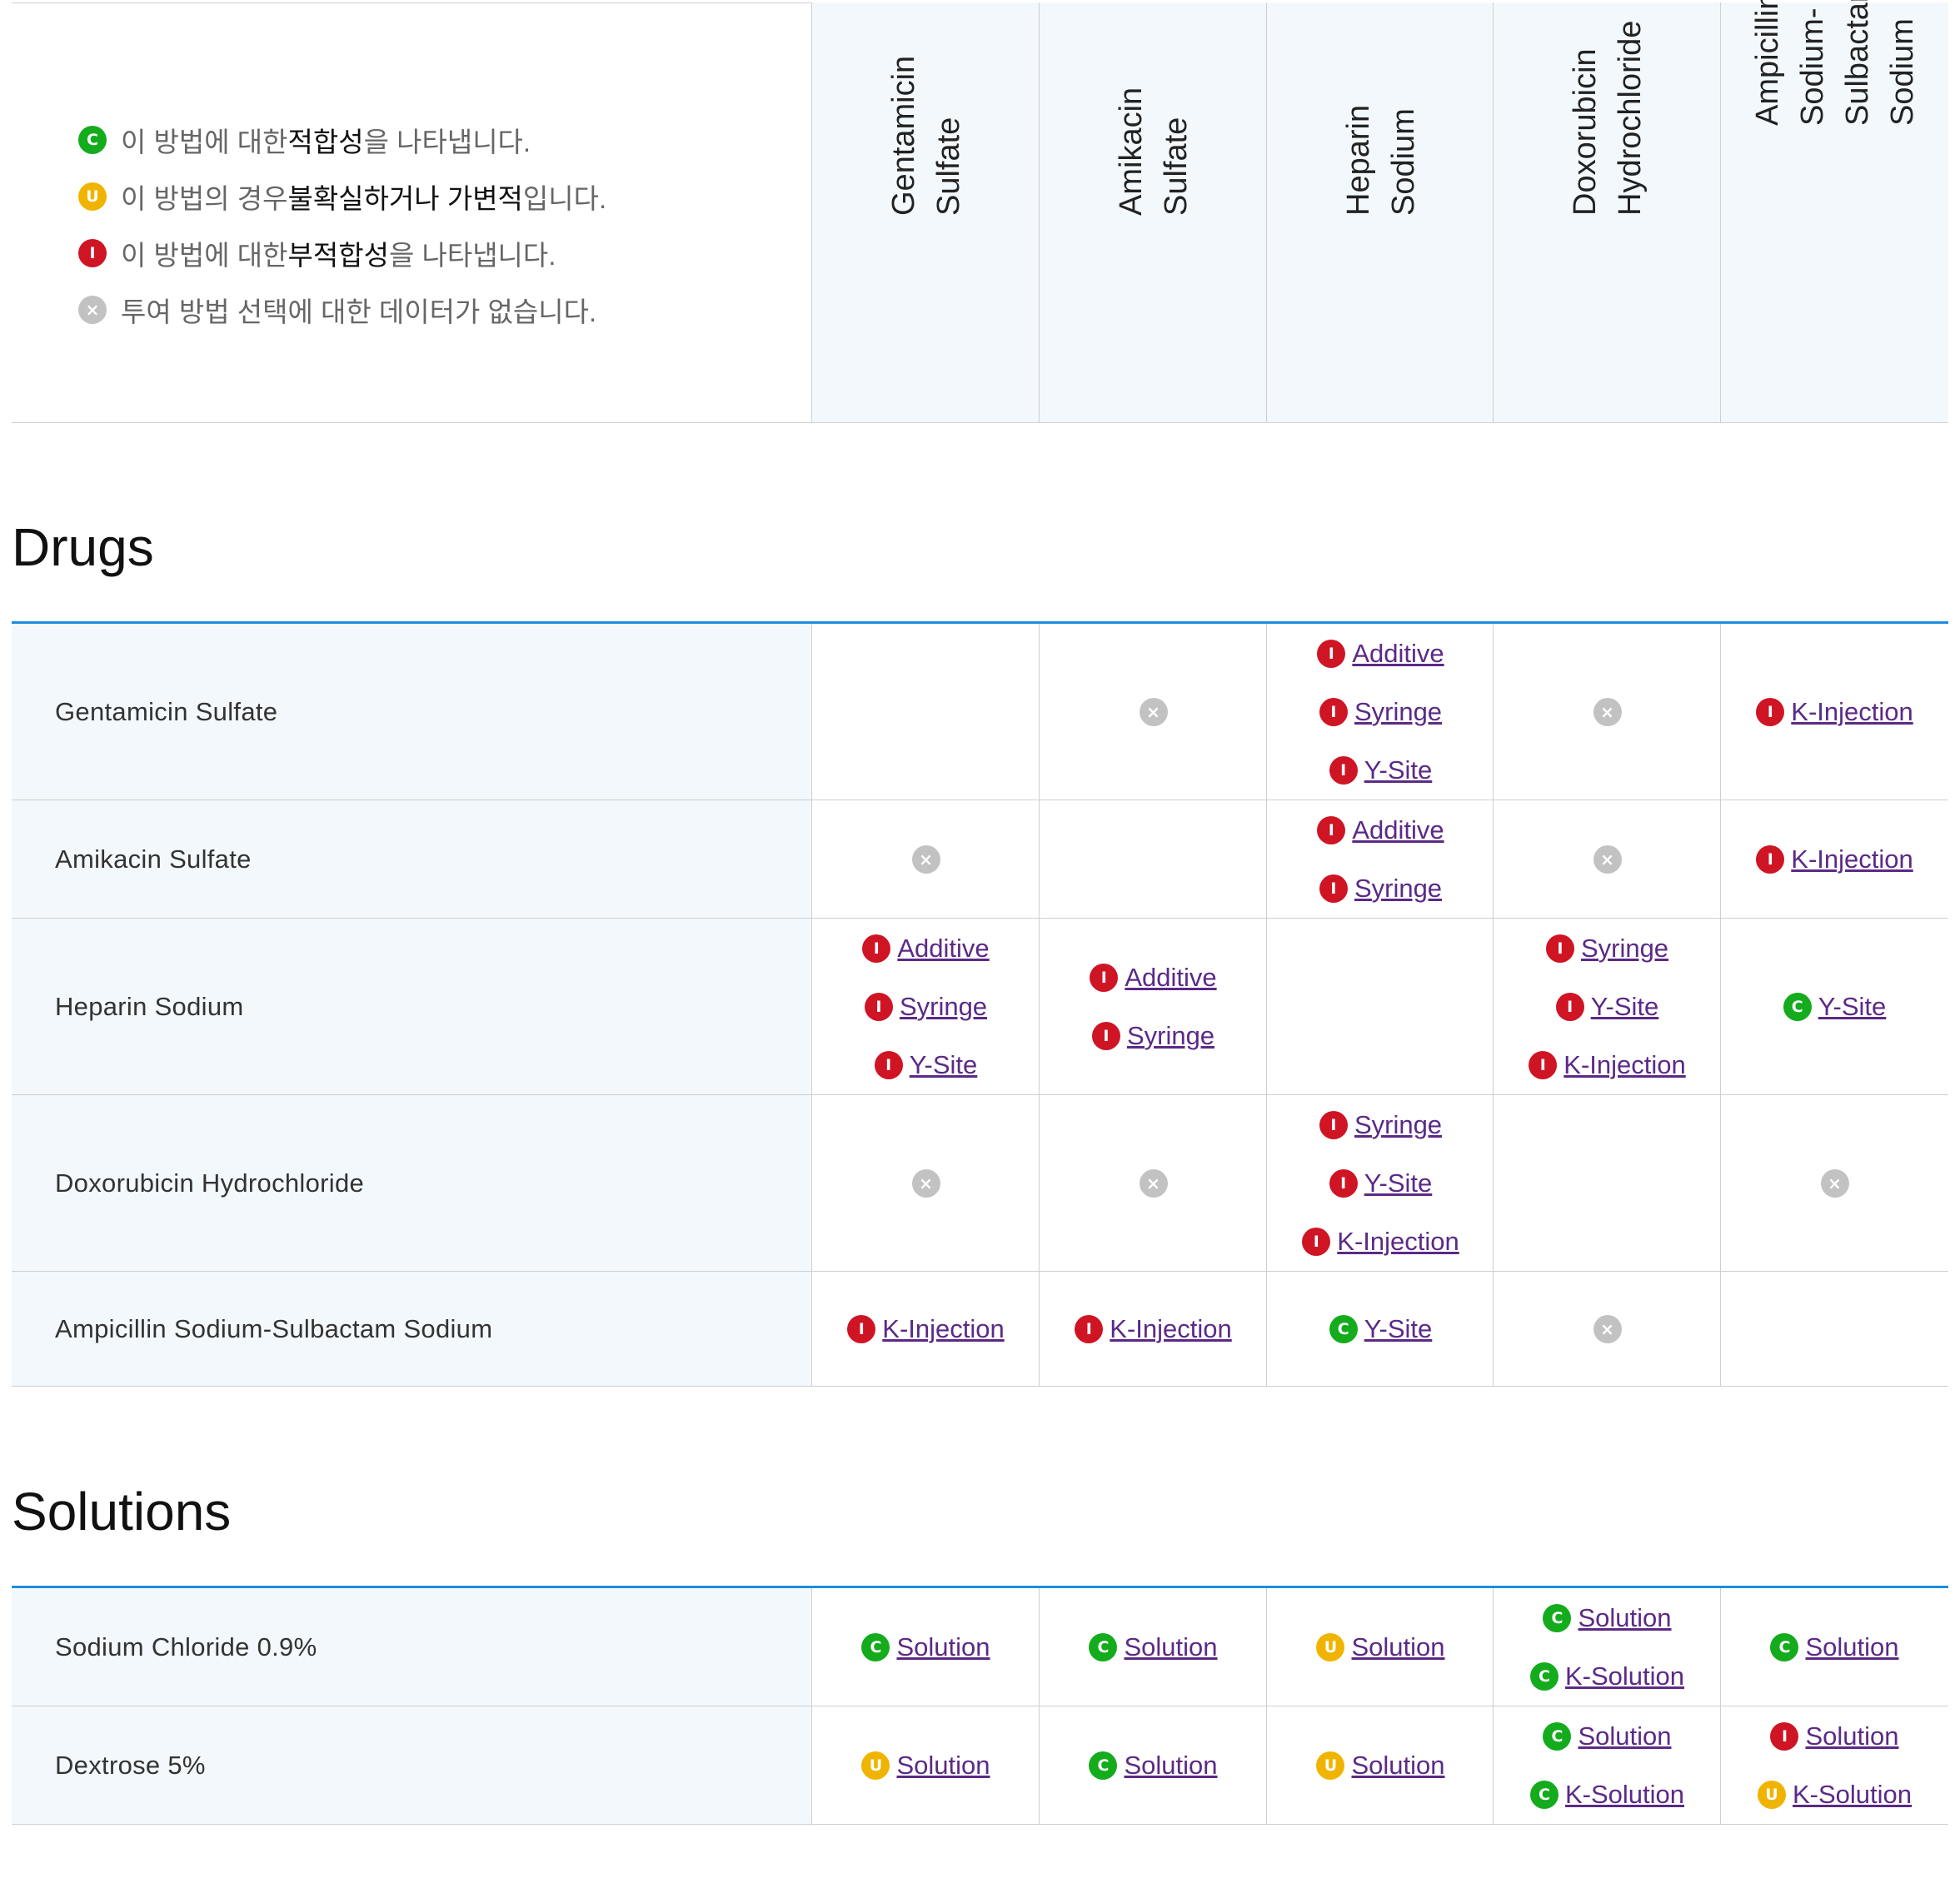 The height and width of the screenshot is (1903, 1960). I want to click on row-header: Gentamicin Sulfate, so click(411, 712).